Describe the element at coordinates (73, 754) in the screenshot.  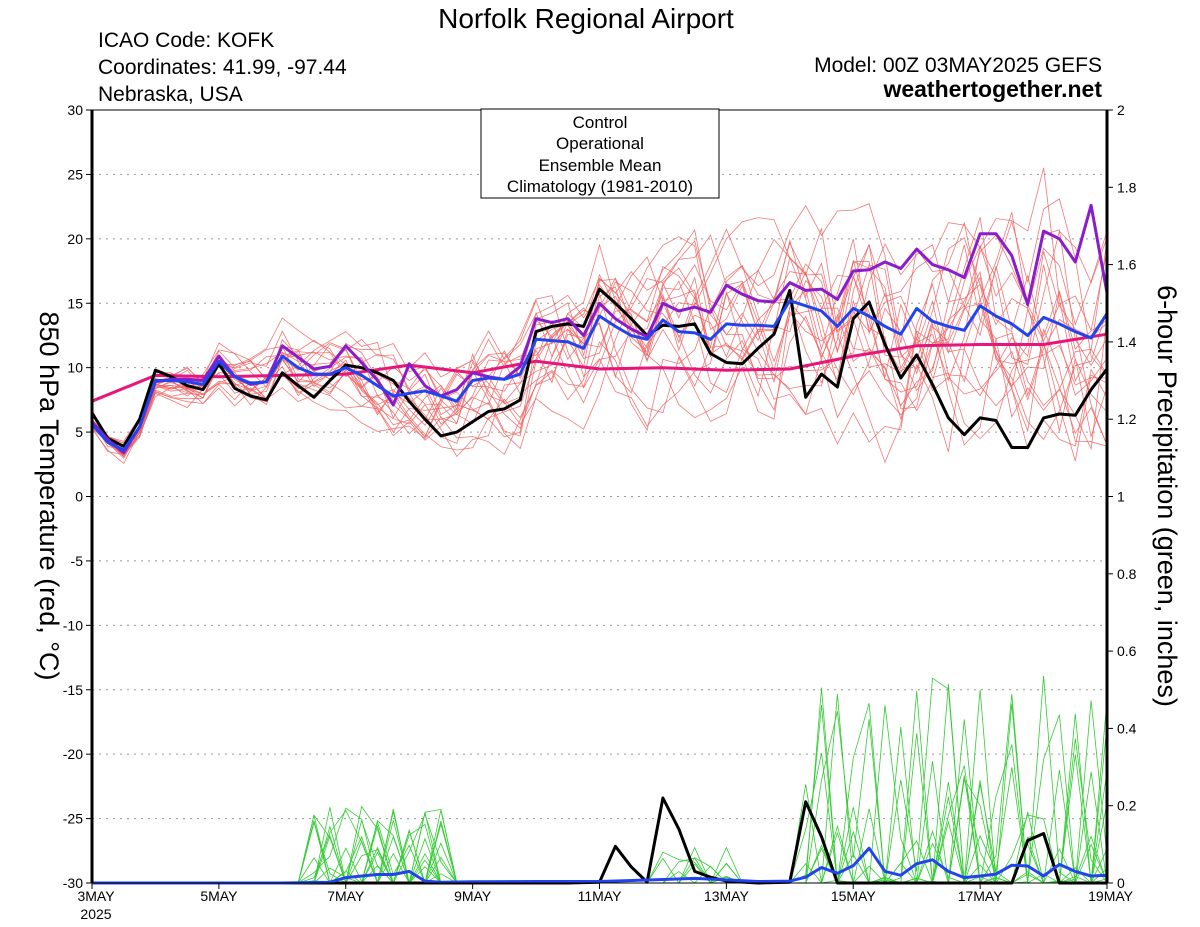
I see `left-tick-label: -20` at that location.